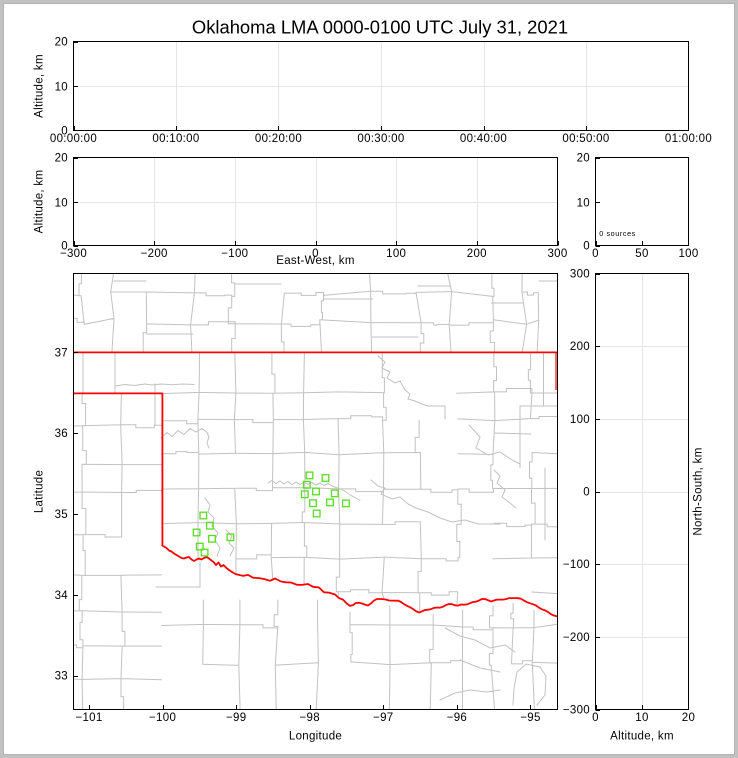 This screenshot has width=738, height=758. I want to click on svg-text: 00:00:00, so click(73, 139).